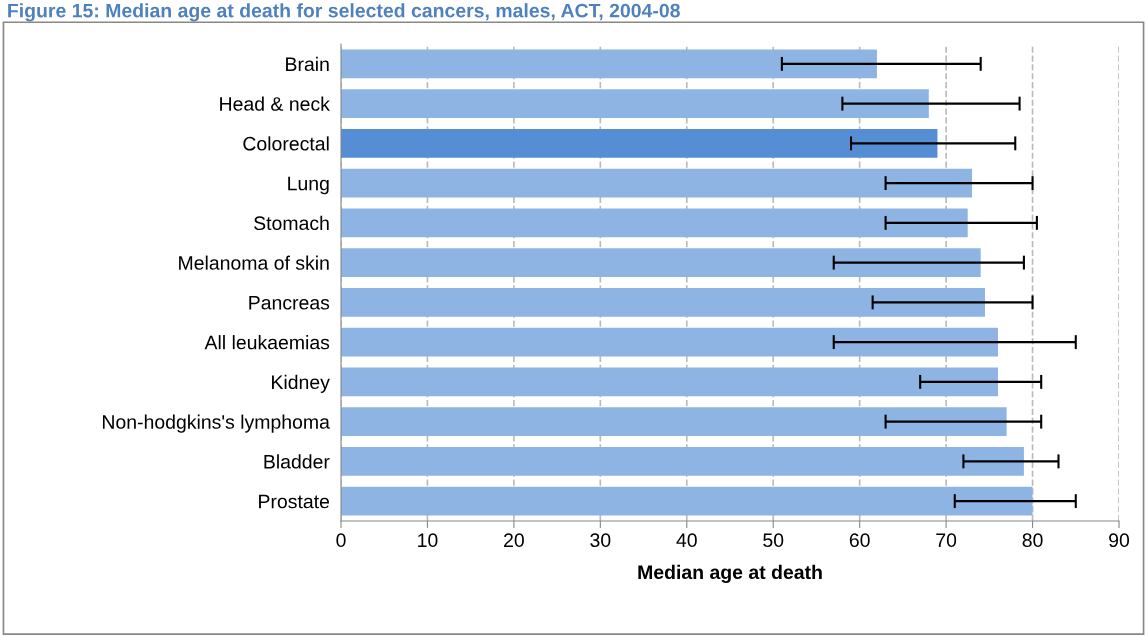  What do you see at coordinates (216, 423) in the screenshot?
I see `y-tick-label: Non-hodgkins's lymphoma` at bounding box center [216, 423].